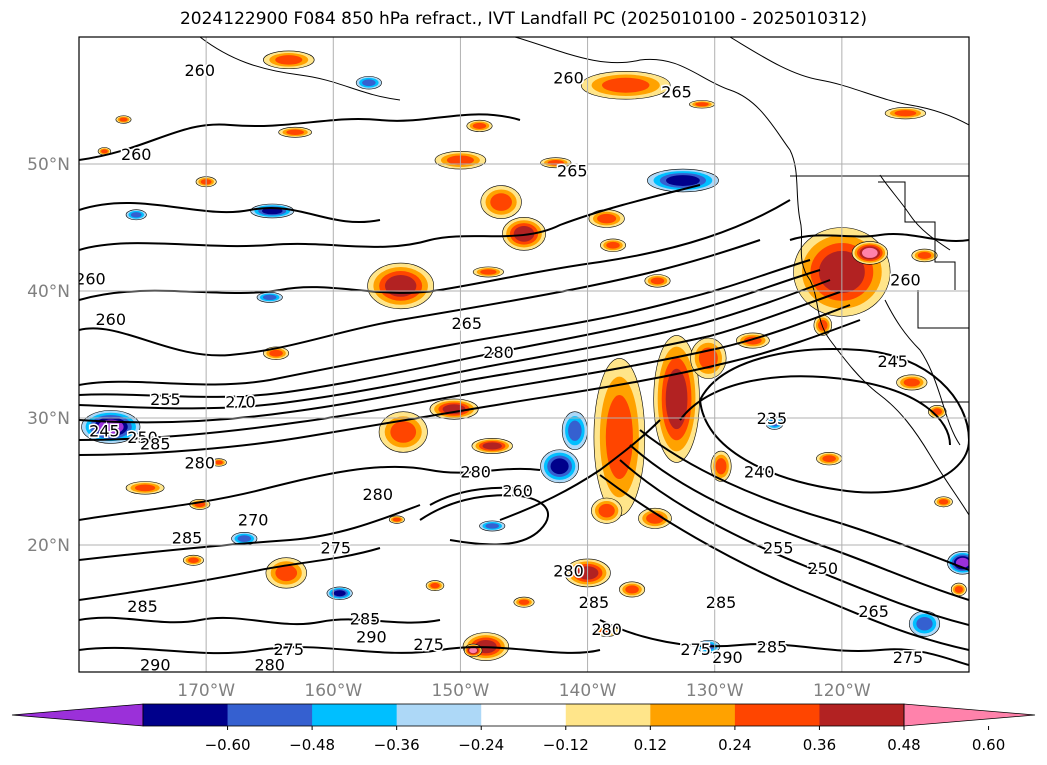 This screenshot has height=765, width=1047. I want to click on lon-tick-label: 120°W, so click(842, 690).